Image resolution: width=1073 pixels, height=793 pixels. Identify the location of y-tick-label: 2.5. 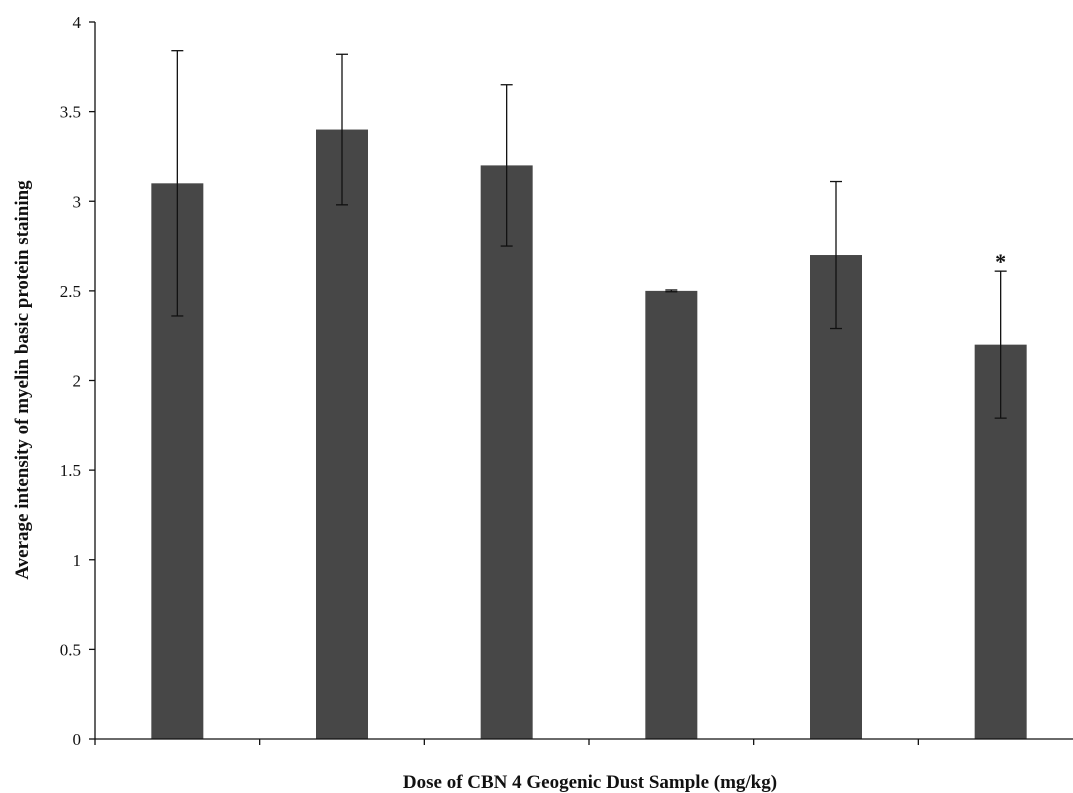
(70, 291).